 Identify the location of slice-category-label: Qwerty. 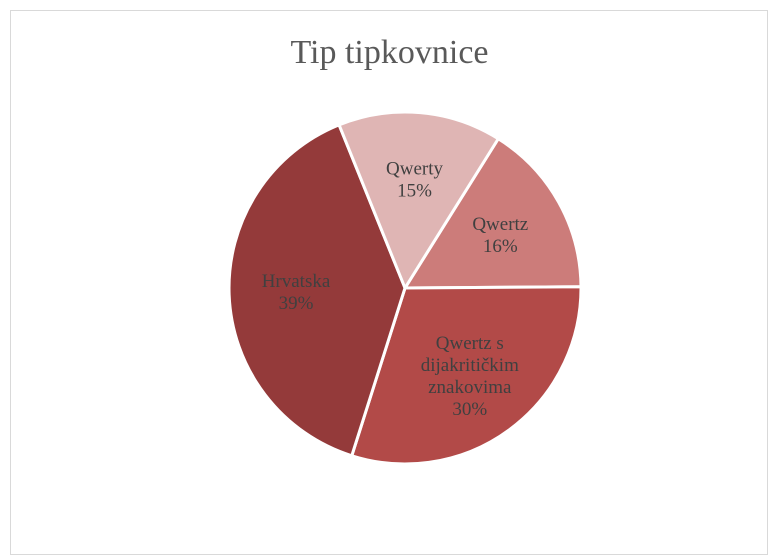
(414, 168).